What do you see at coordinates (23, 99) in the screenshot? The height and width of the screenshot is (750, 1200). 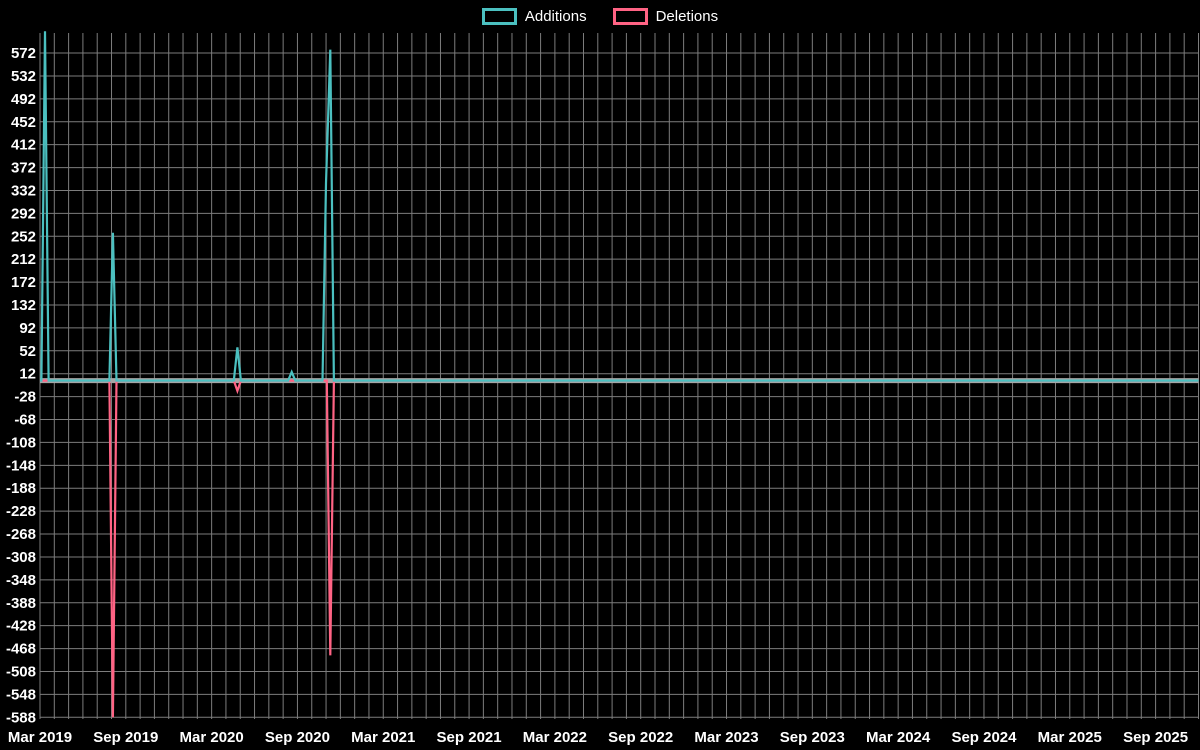 I see `y-tick-label: 492` at bounding box center [23, 99].